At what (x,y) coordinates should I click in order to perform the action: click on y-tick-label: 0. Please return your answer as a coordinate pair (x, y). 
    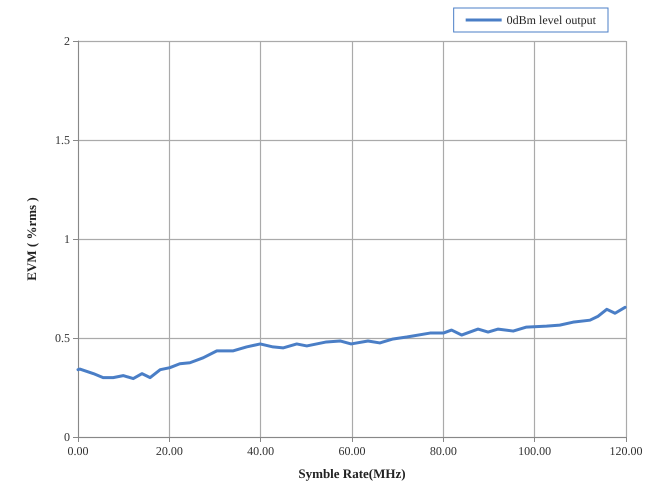
    Looking at the image, I should click on (67, 437).